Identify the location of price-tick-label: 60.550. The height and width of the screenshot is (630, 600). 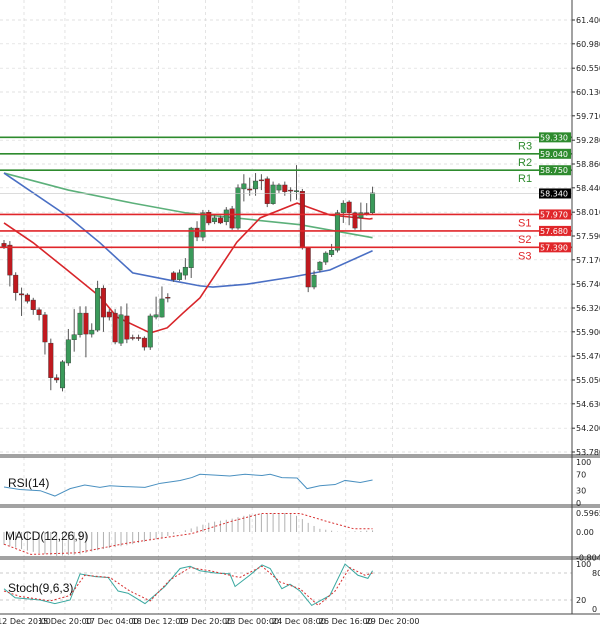
(588, 68).